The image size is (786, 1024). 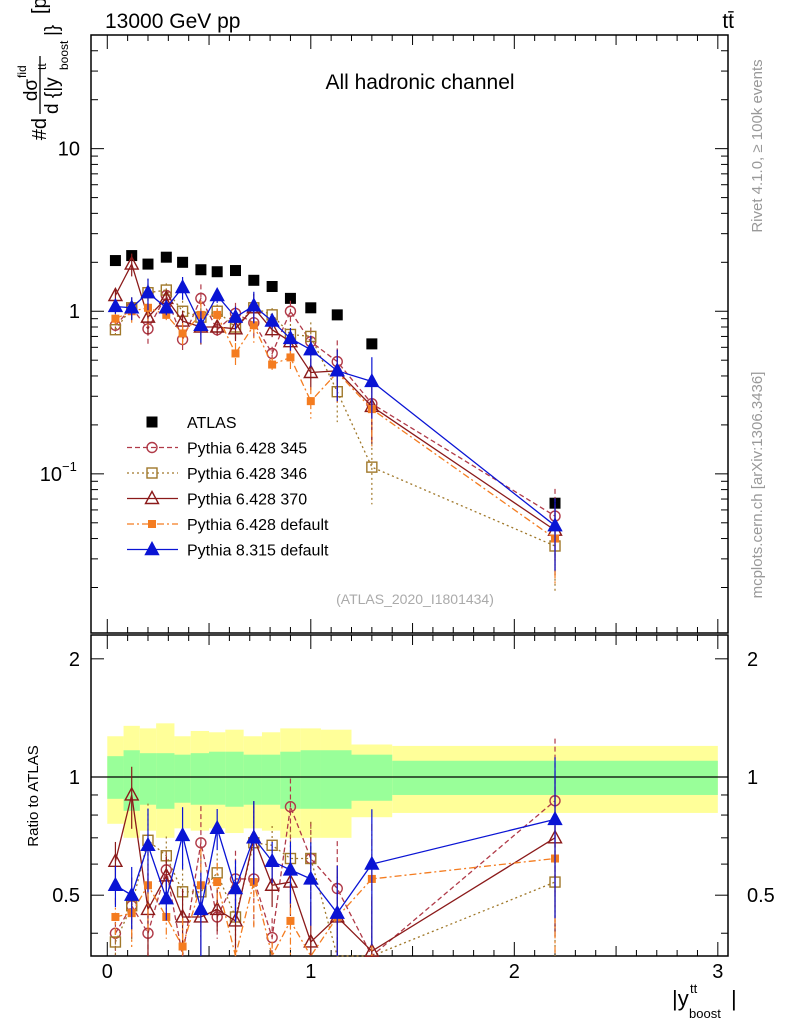 What do you see at coordinates (74, 778) in the screenshot?
I see `ratio-ytick-label: 1` at bounding box center [74, 778].